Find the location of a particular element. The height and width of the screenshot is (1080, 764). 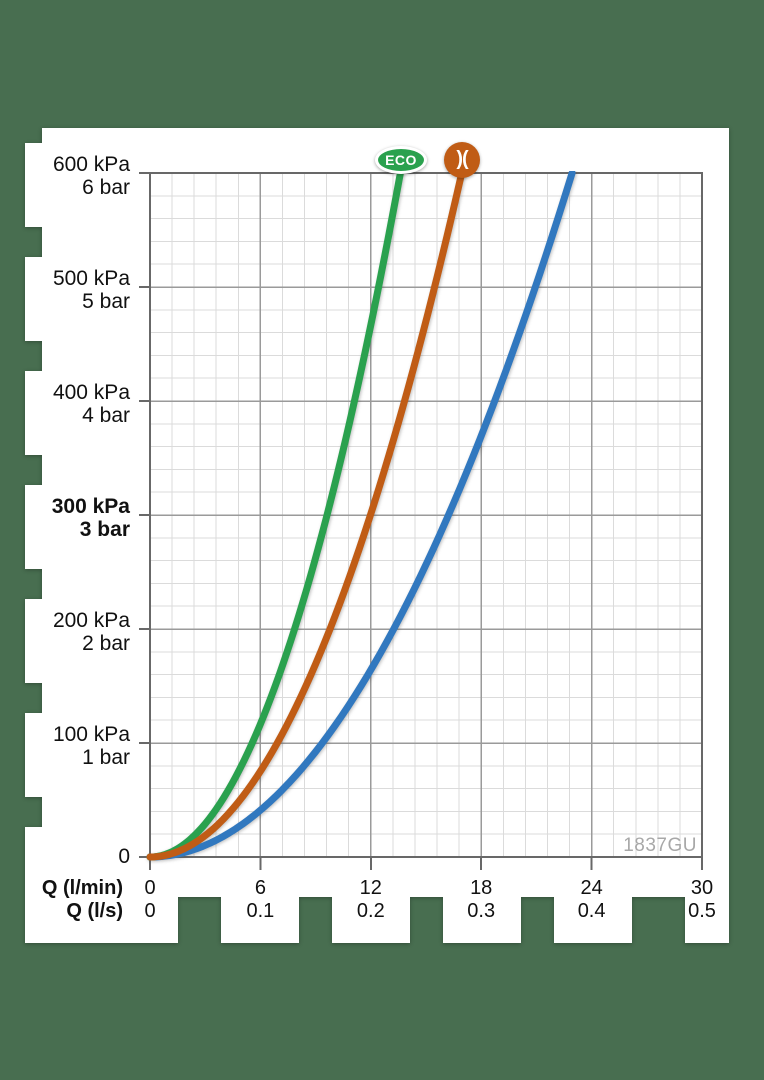

flow-tick-lmin-30: 30 is located at coordinates (702, 888).